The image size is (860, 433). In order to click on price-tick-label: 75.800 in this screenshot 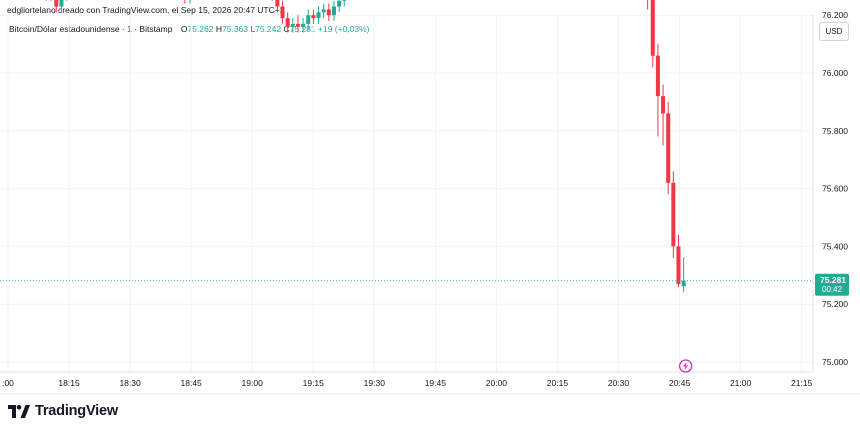, I will do `click(835, 131)`.